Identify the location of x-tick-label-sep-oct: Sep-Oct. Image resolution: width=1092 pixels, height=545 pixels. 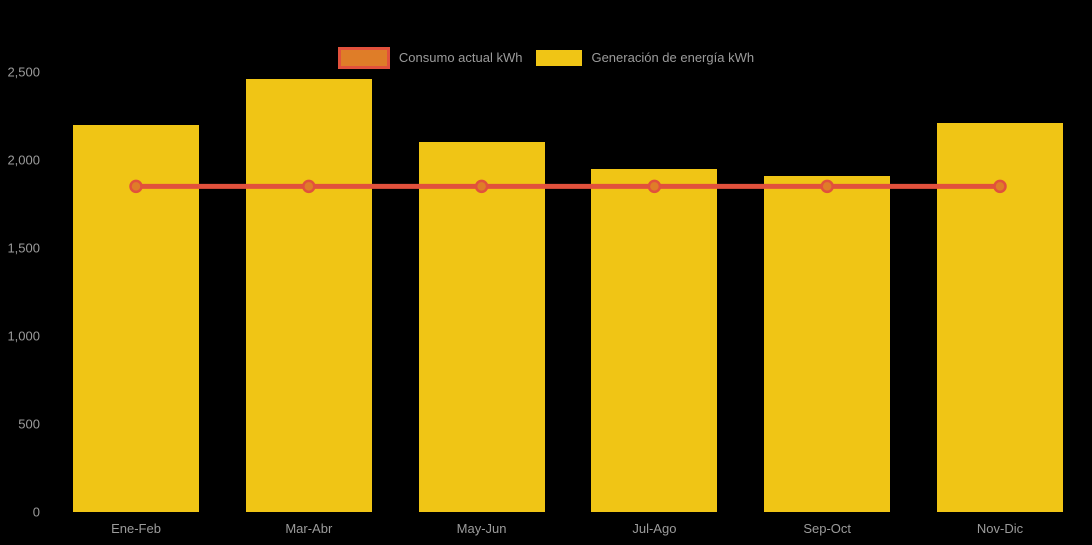
(827, 528).